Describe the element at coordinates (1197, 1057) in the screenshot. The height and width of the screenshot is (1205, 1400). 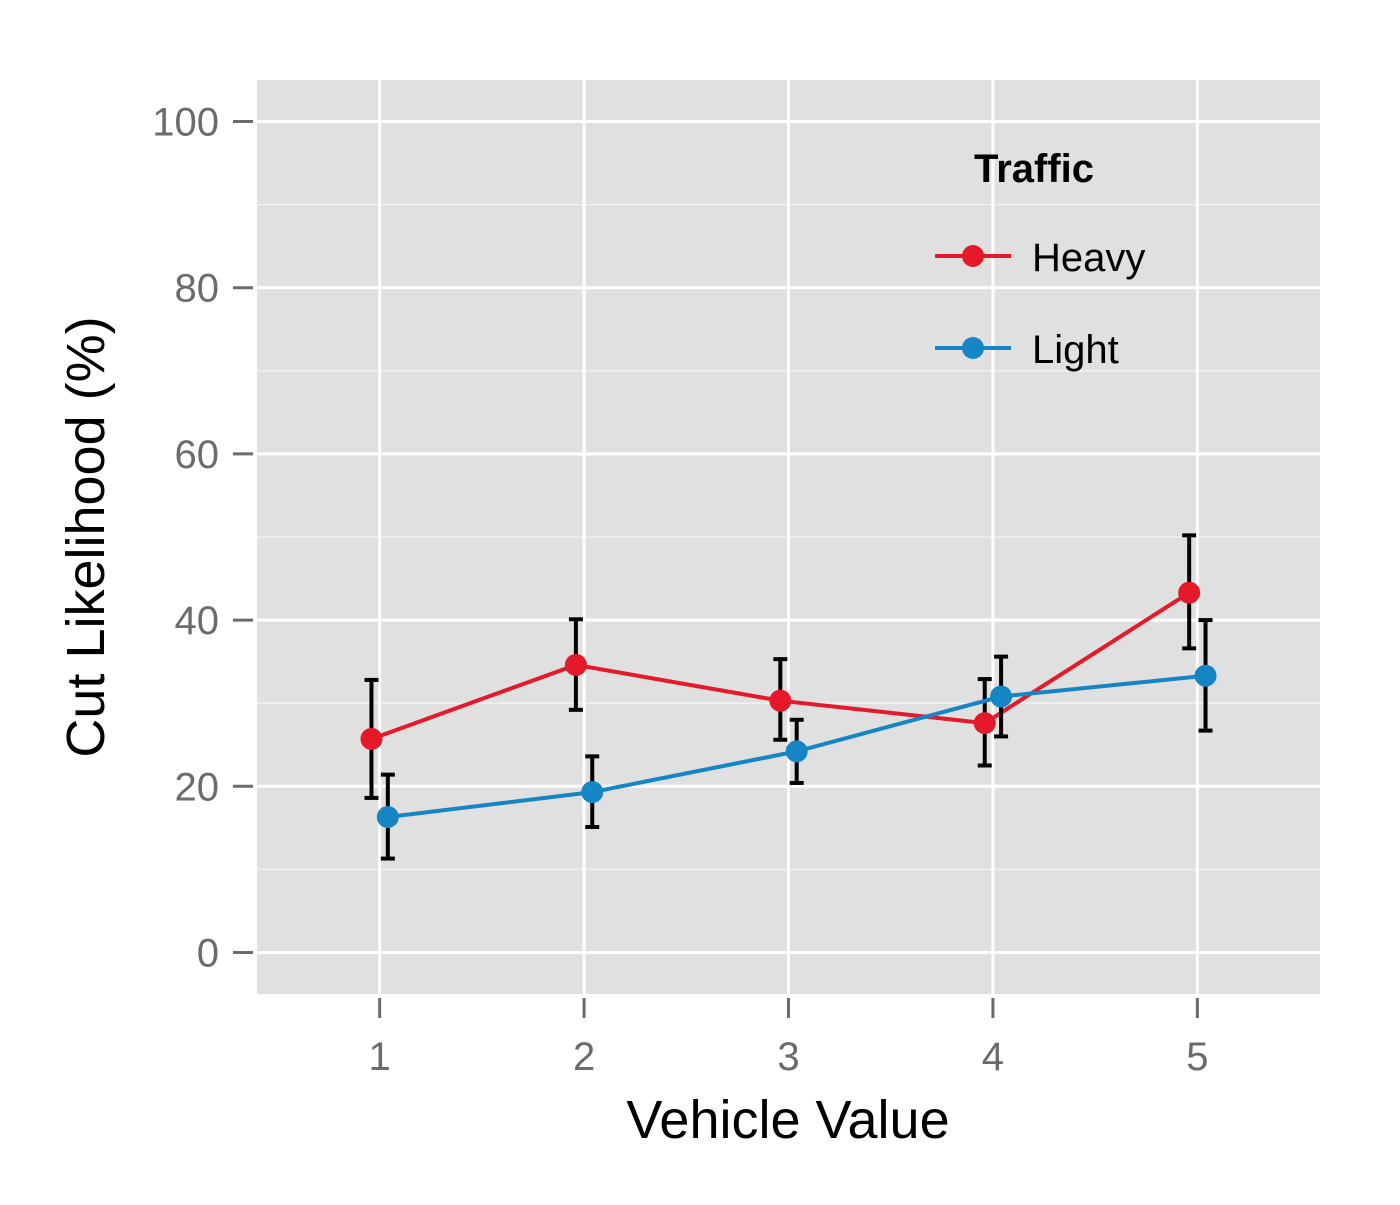
I see `x-tick-label: 5` at that location.